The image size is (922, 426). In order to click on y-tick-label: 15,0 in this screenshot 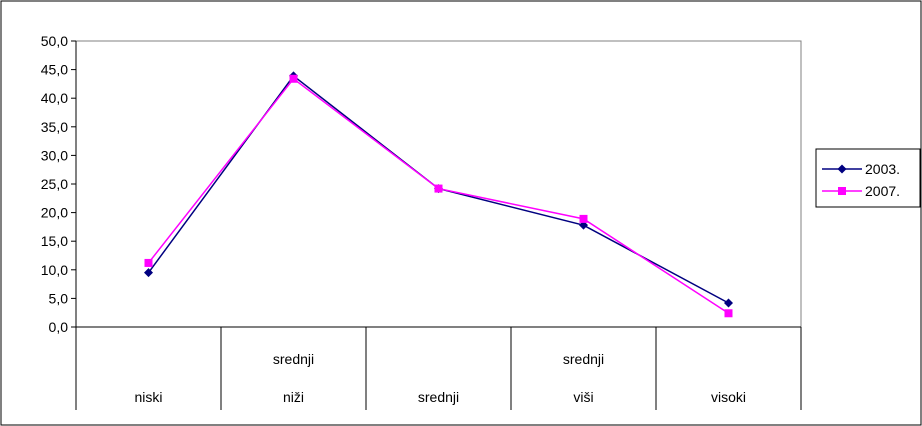, I will do `click(54, 241)`.